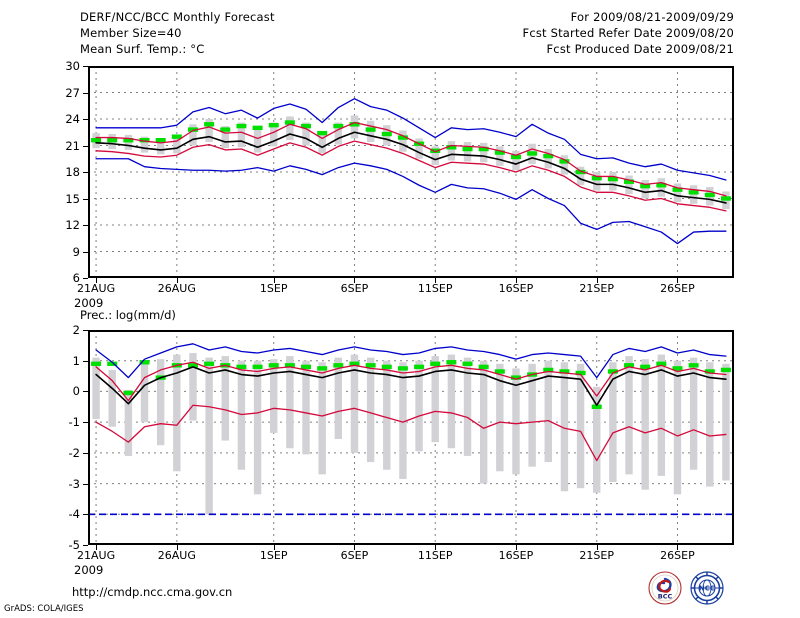 This screenshot has height=618, width=800. I want to click on forecast-started-label: Fcst Started Refer Date 2009/08/20, so click(628, 33).